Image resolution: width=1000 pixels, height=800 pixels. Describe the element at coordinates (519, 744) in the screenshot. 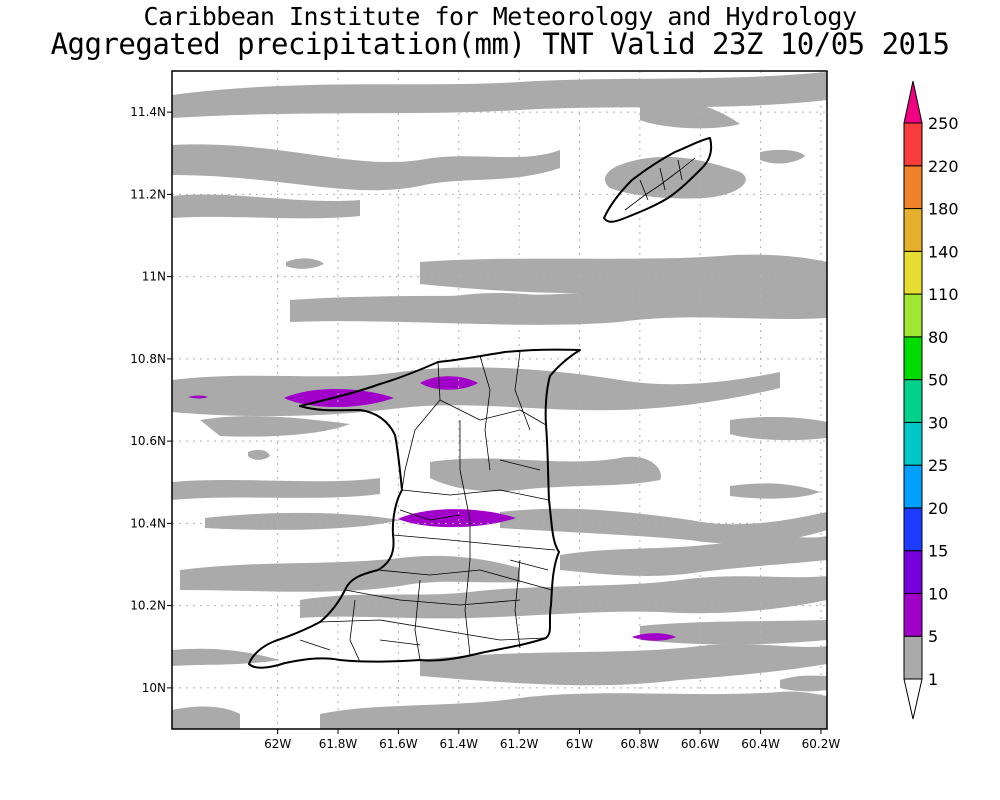

I see `lon-tick-label: 61.2W` at that location.